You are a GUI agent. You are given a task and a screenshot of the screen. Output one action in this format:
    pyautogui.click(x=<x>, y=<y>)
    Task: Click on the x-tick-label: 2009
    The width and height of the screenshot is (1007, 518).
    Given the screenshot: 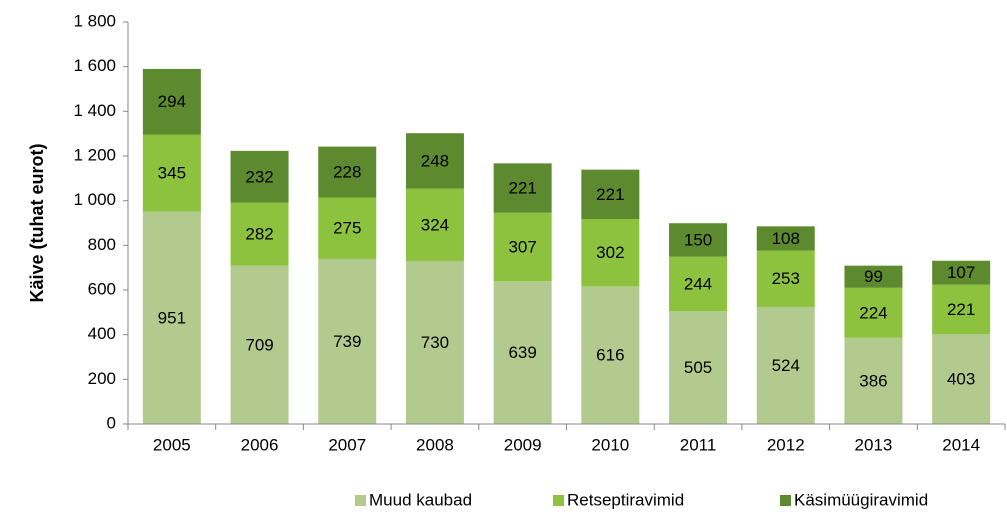 What is the action you would take?
    pyautogui.click(x=523, y=444)
    